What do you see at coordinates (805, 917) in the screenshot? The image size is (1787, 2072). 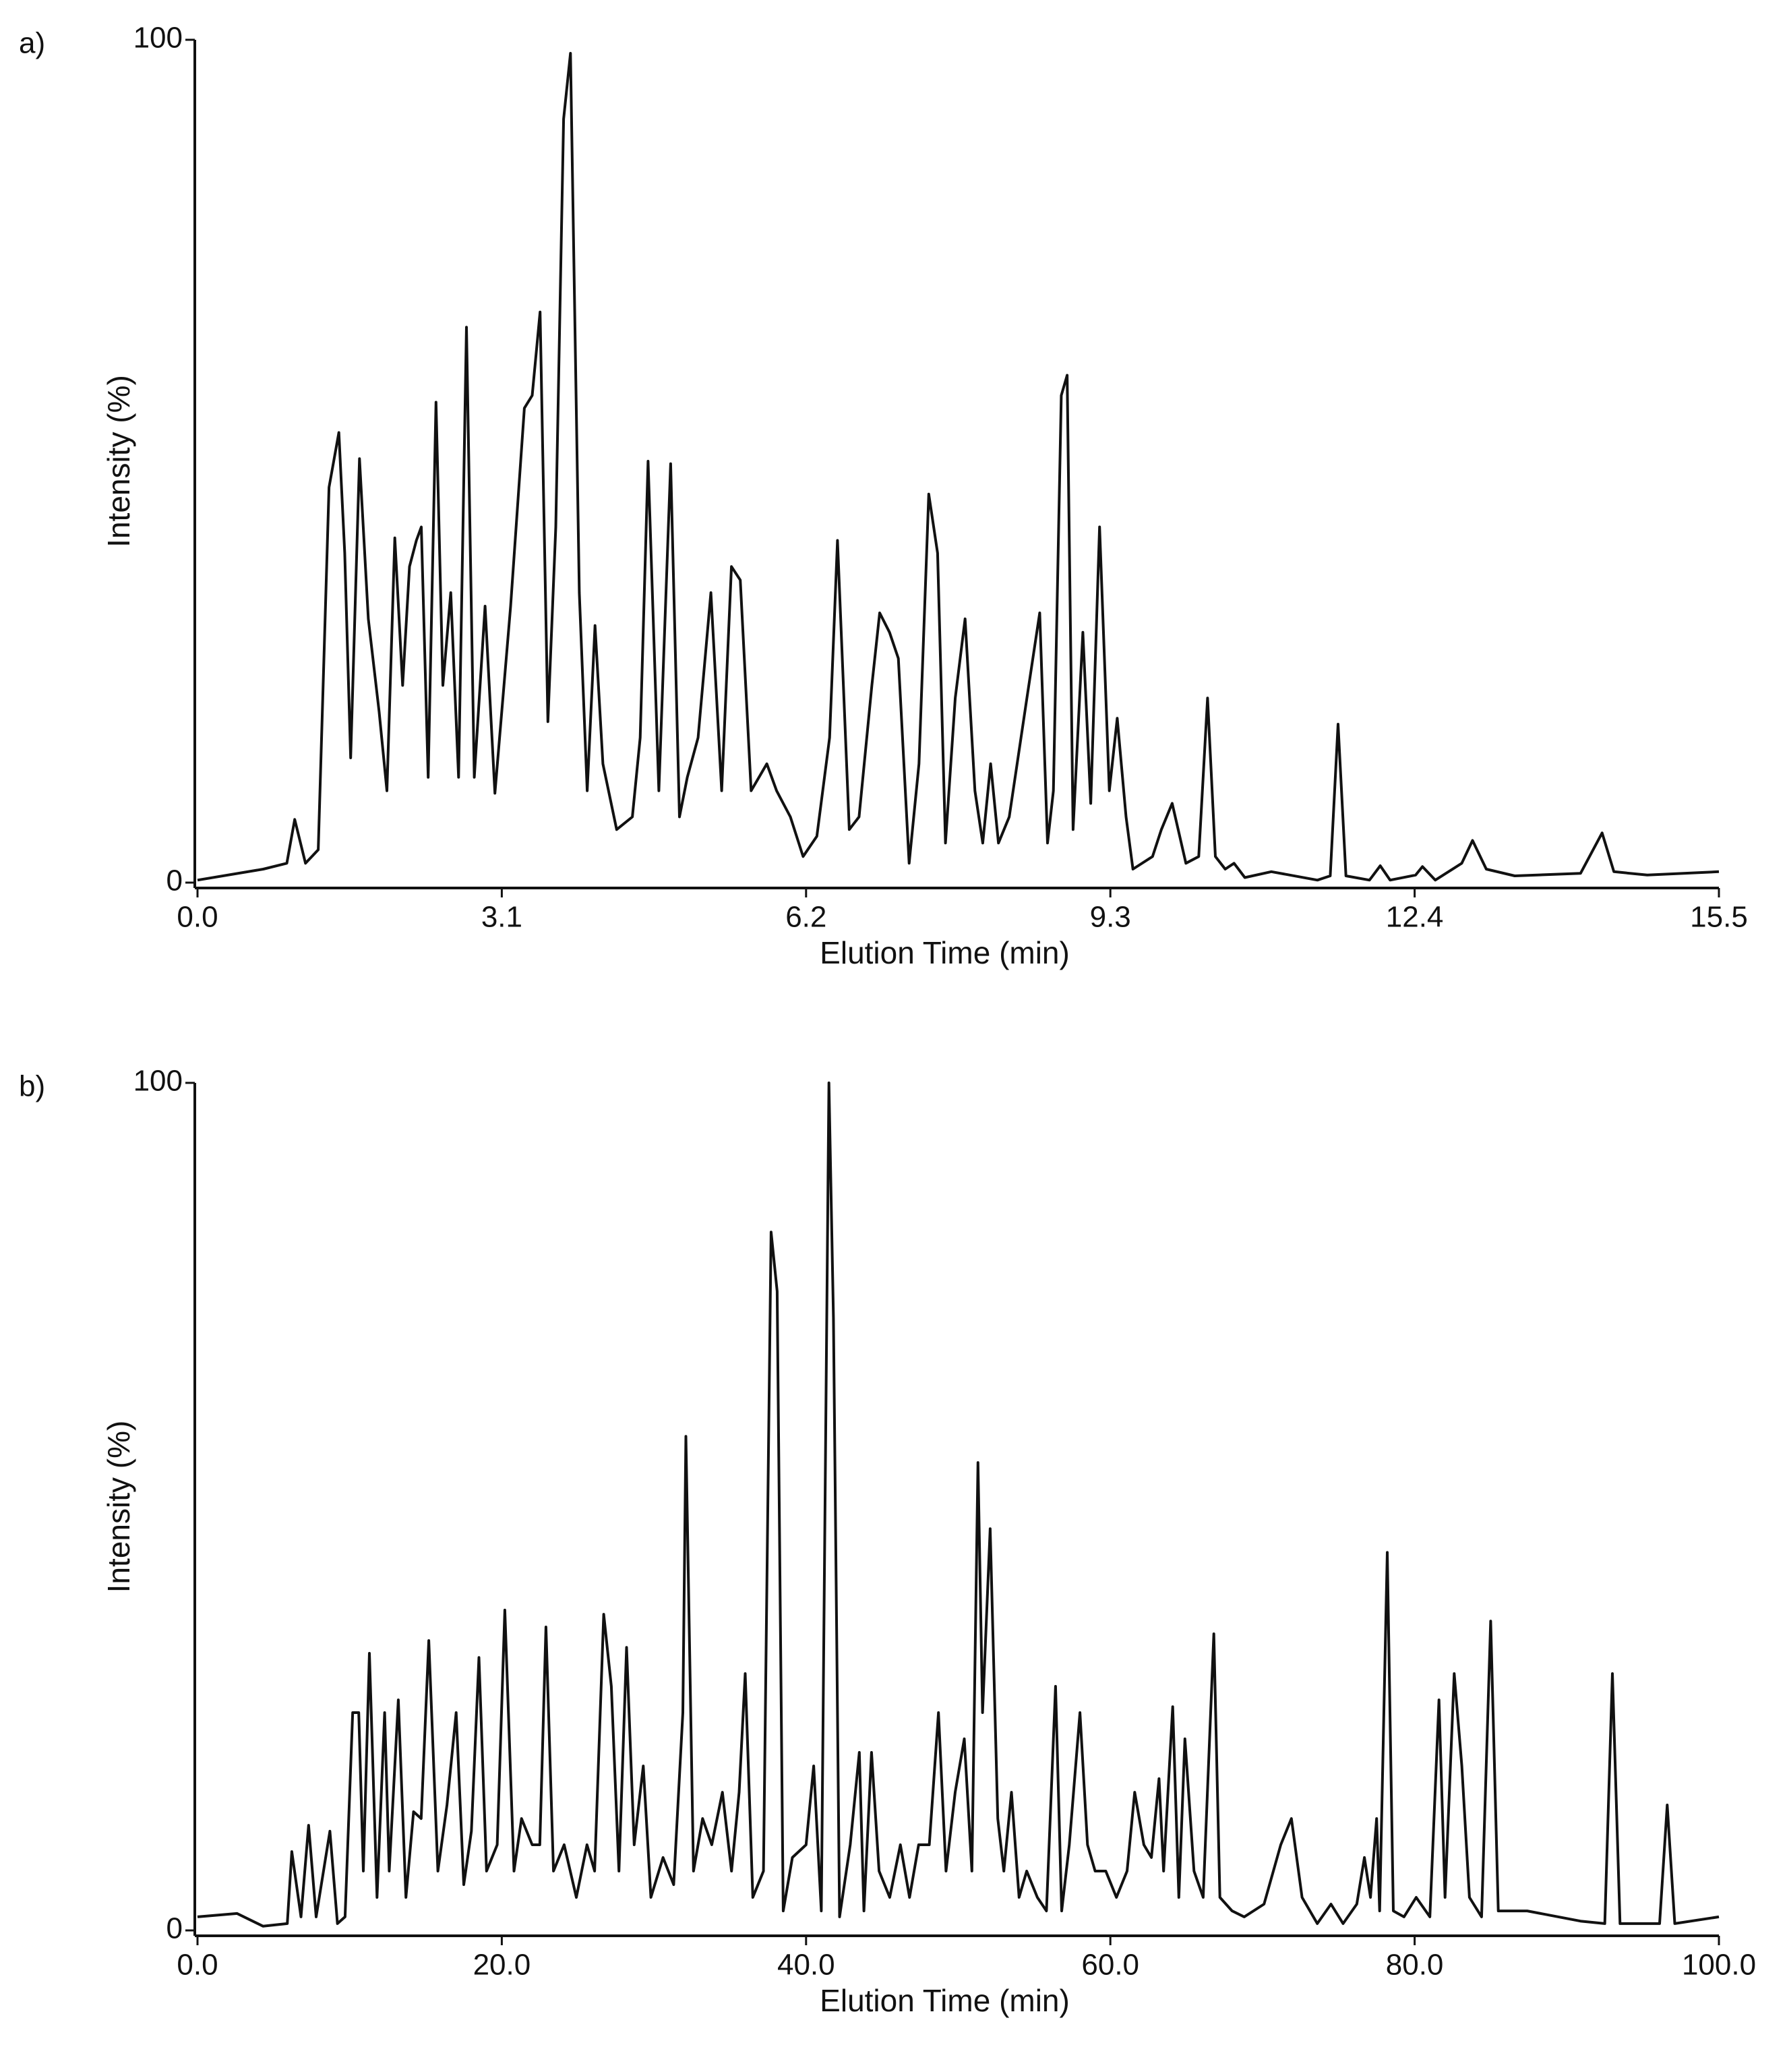 I see `x-tick-label: 6.2` at bounding box center [805, 917].